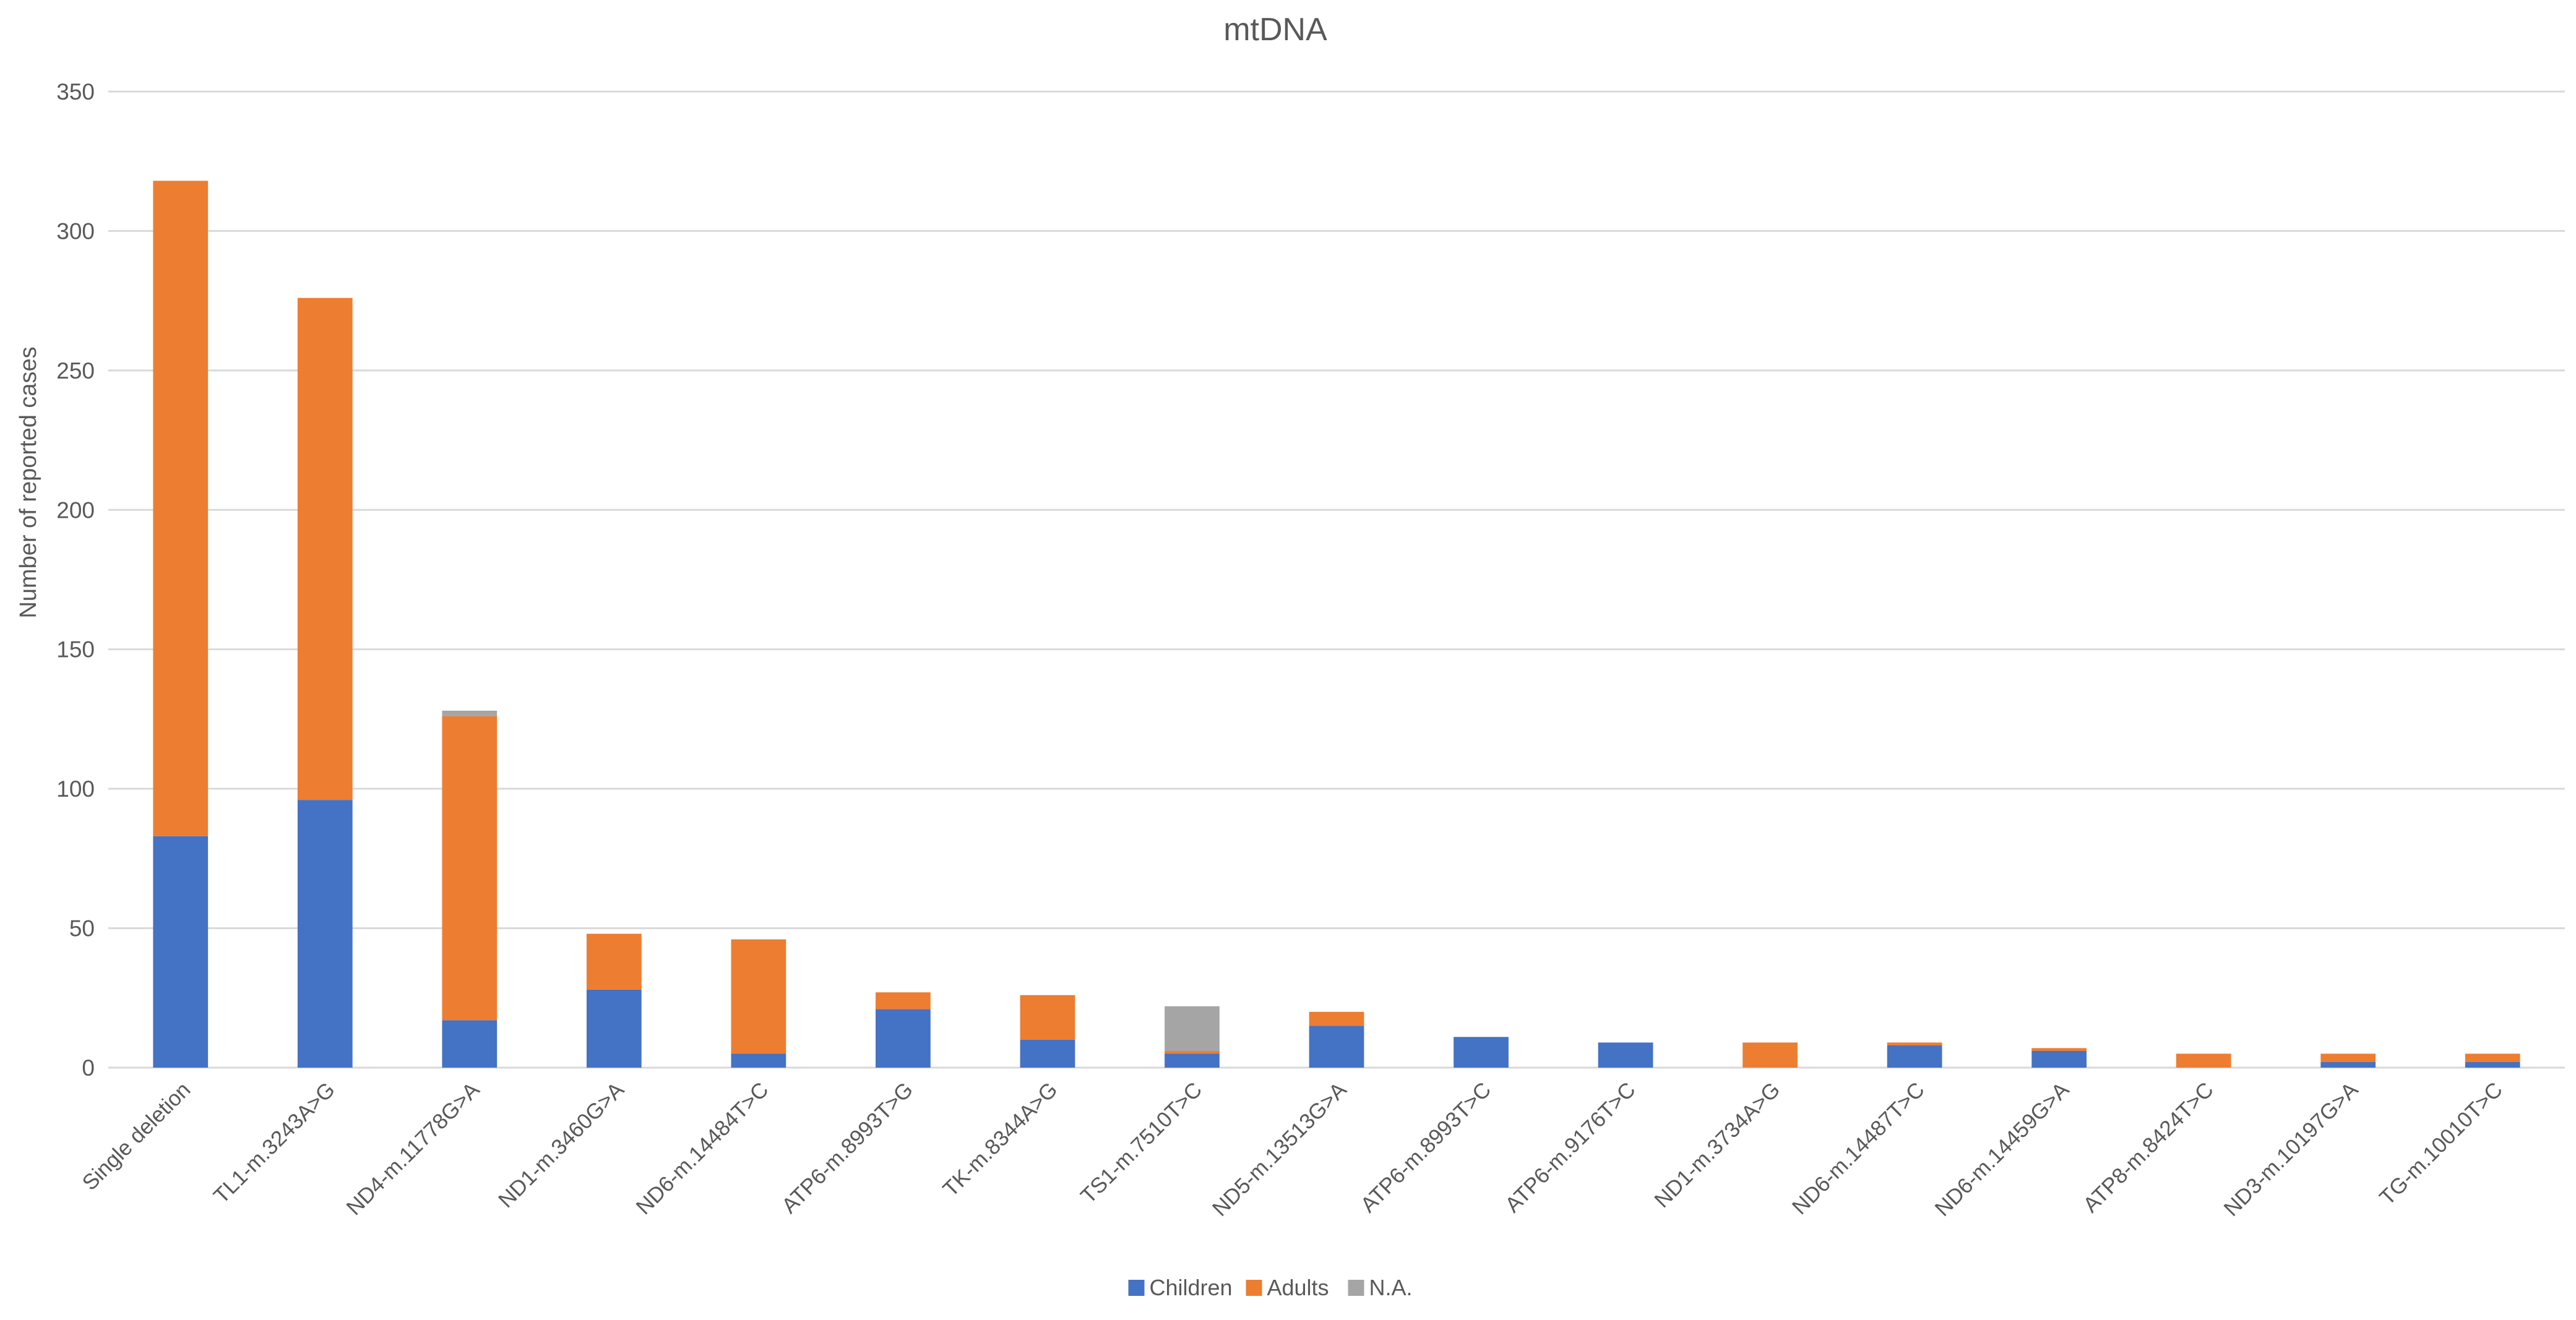 This screenshot has height=1320, width=2576. What do you see at coordinates (1141, 1143) in the screenshot?
I see `x-tick-label: TS1-m.7510T>C` at bounding box center [1141, 1143].